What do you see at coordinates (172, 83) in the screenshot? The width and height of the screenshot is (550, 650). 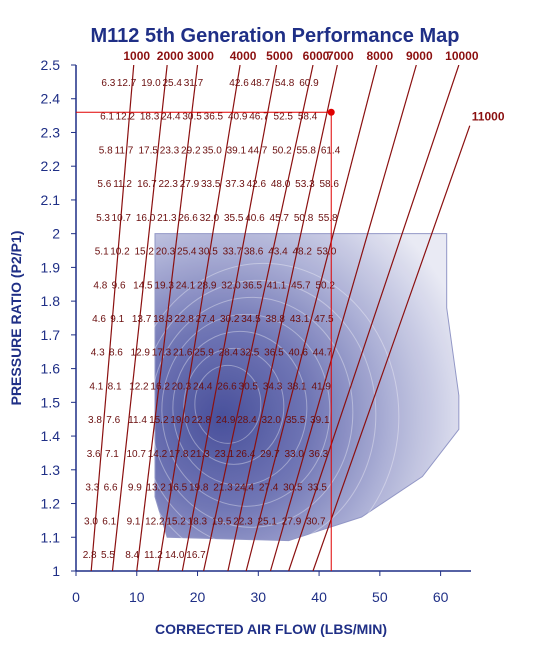 I see `grid-value-label: 25.4` at bounding box center [172, 83].